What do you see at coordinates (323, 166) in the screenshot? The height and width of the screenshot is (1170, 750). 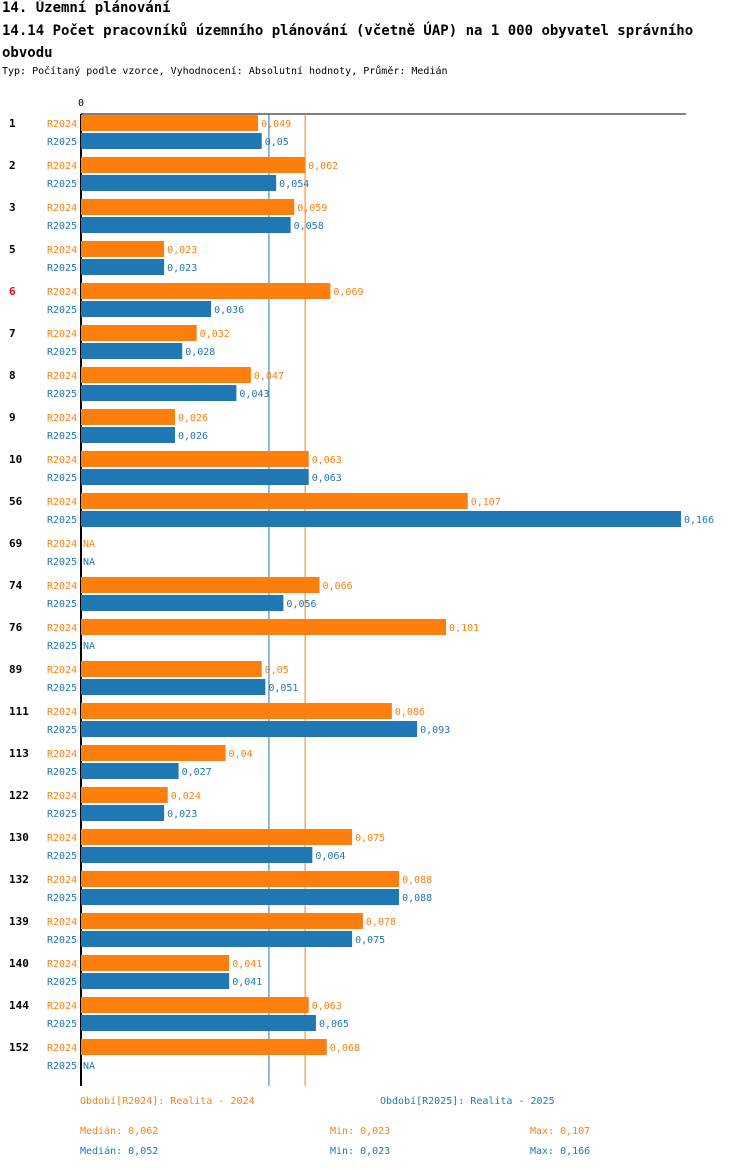 I see `data-label: 0,062` at bounding box center [323, 166].